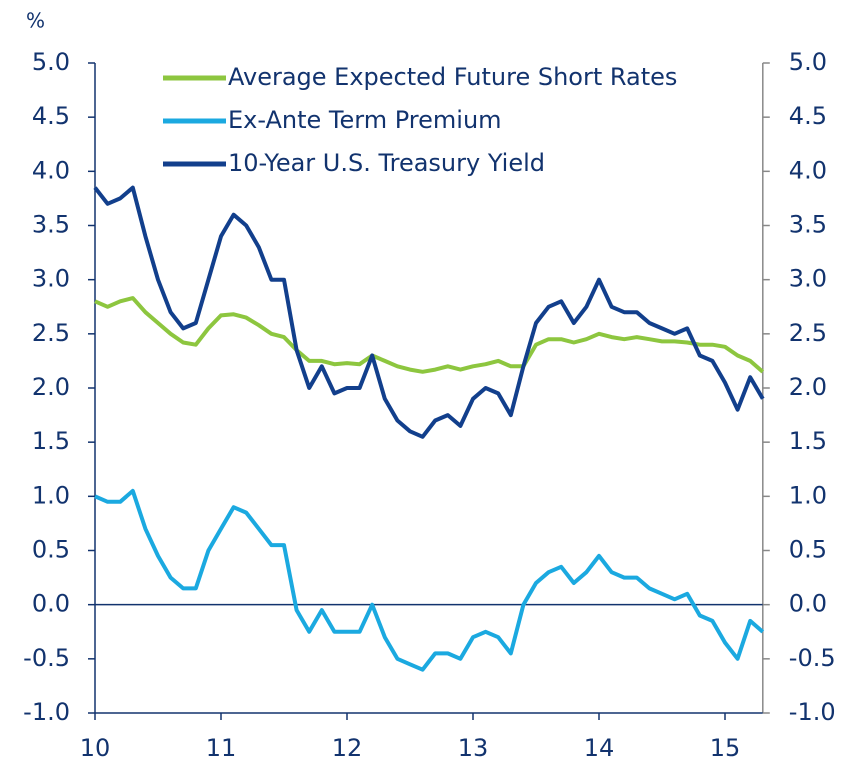  What do you see at coordinates (808, 604) in the screenshot?
I see `y2-tick-label: 0.0` at bounding box center [808, 604].